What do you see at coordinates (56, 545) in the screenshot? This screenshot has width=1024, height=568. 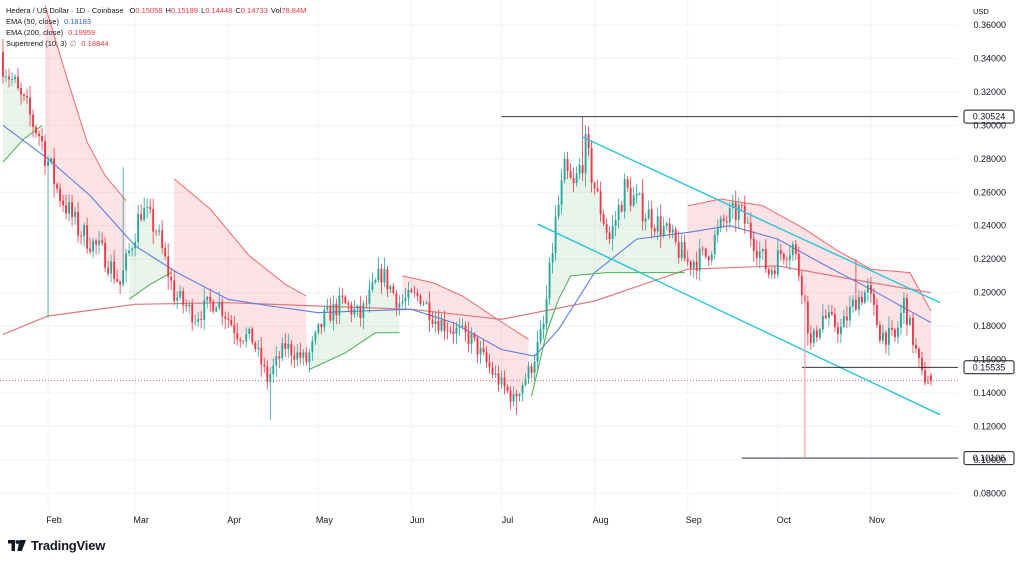 I see `tradingview-logo: TradingView` at bounding box center [56, 545].